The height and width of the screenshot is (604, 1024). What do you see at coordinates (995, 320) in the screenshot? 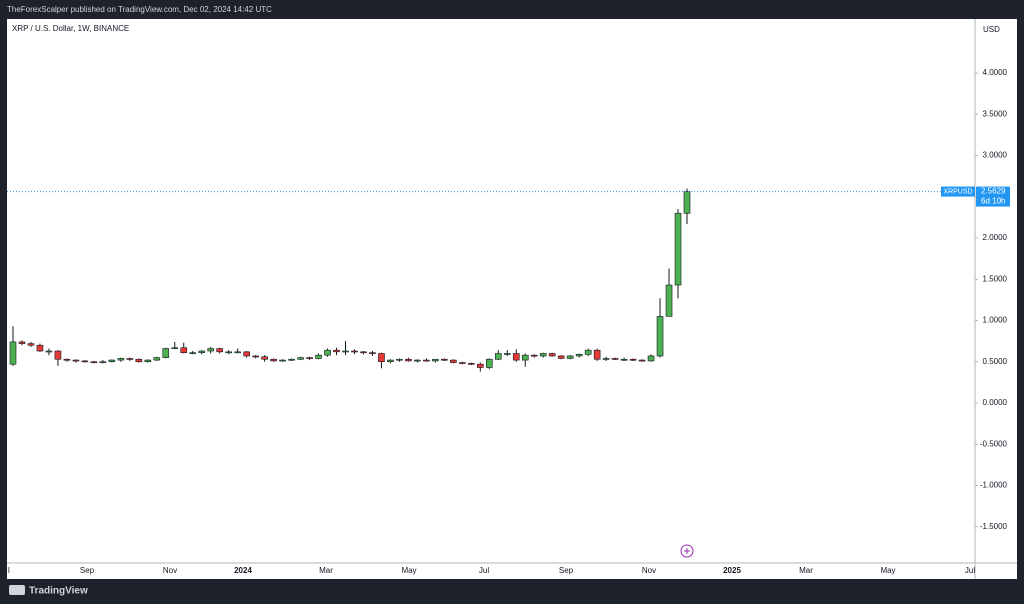
I see `y-tick-label: 1.0000` at bounding box center [995, 320].